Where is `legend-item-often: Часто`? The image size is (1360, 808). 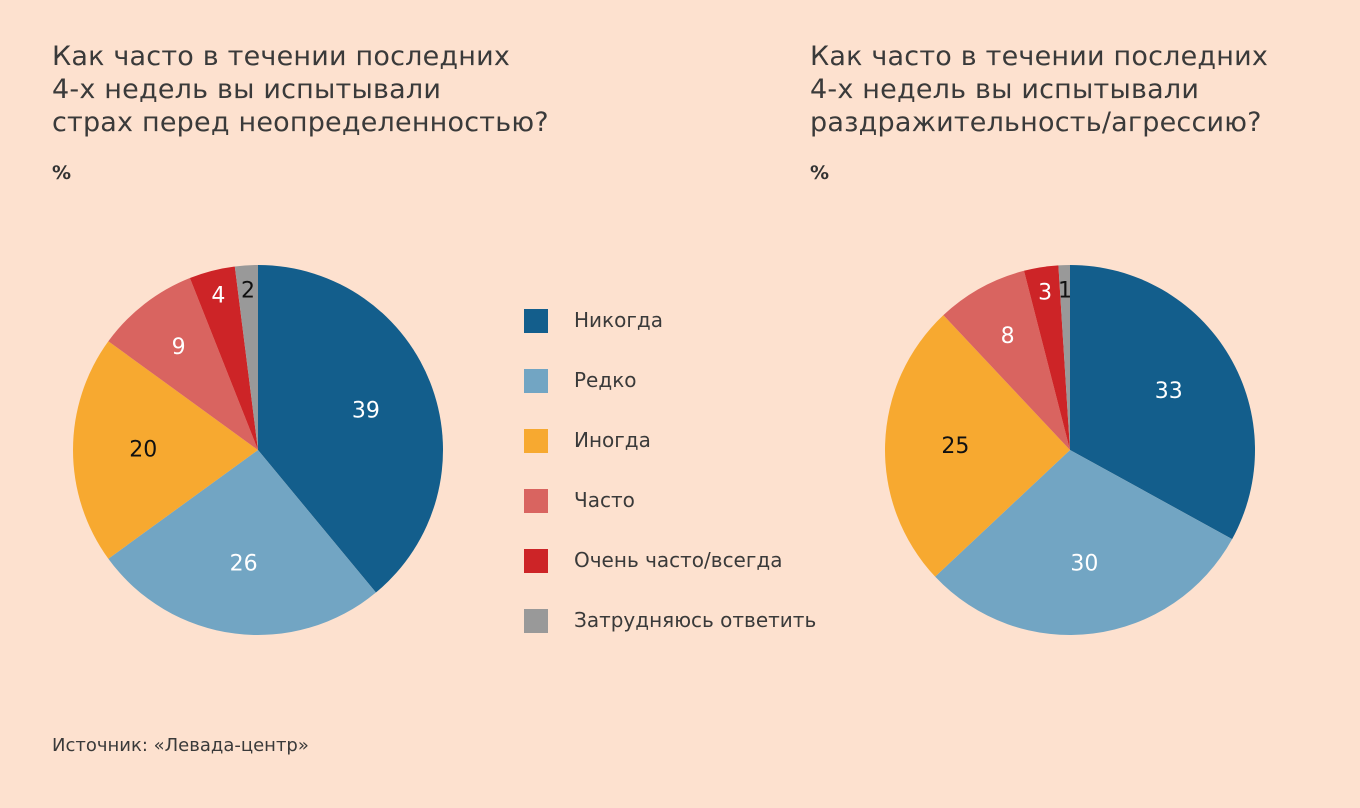 legend-item-often: Часто is located at coordinates (674, 515).